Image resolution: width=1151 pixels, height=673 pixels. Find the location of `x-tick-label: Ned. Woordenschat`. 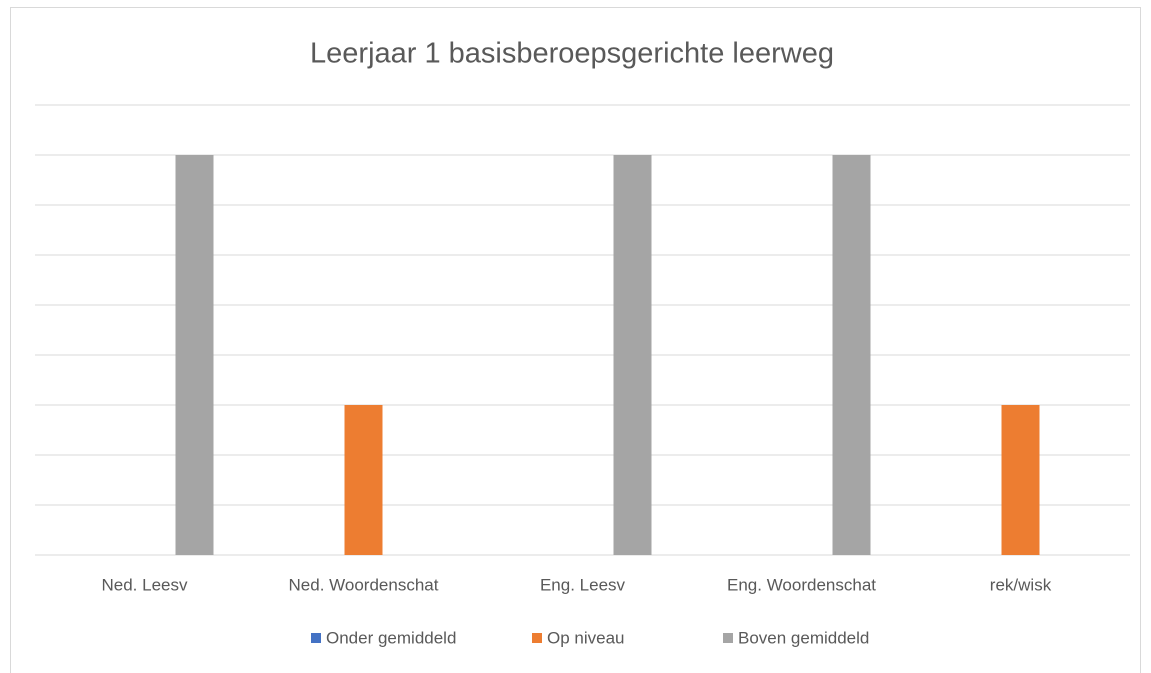

x-tick-label: Ned. Woordenschat is located at coordinates (364, 584).